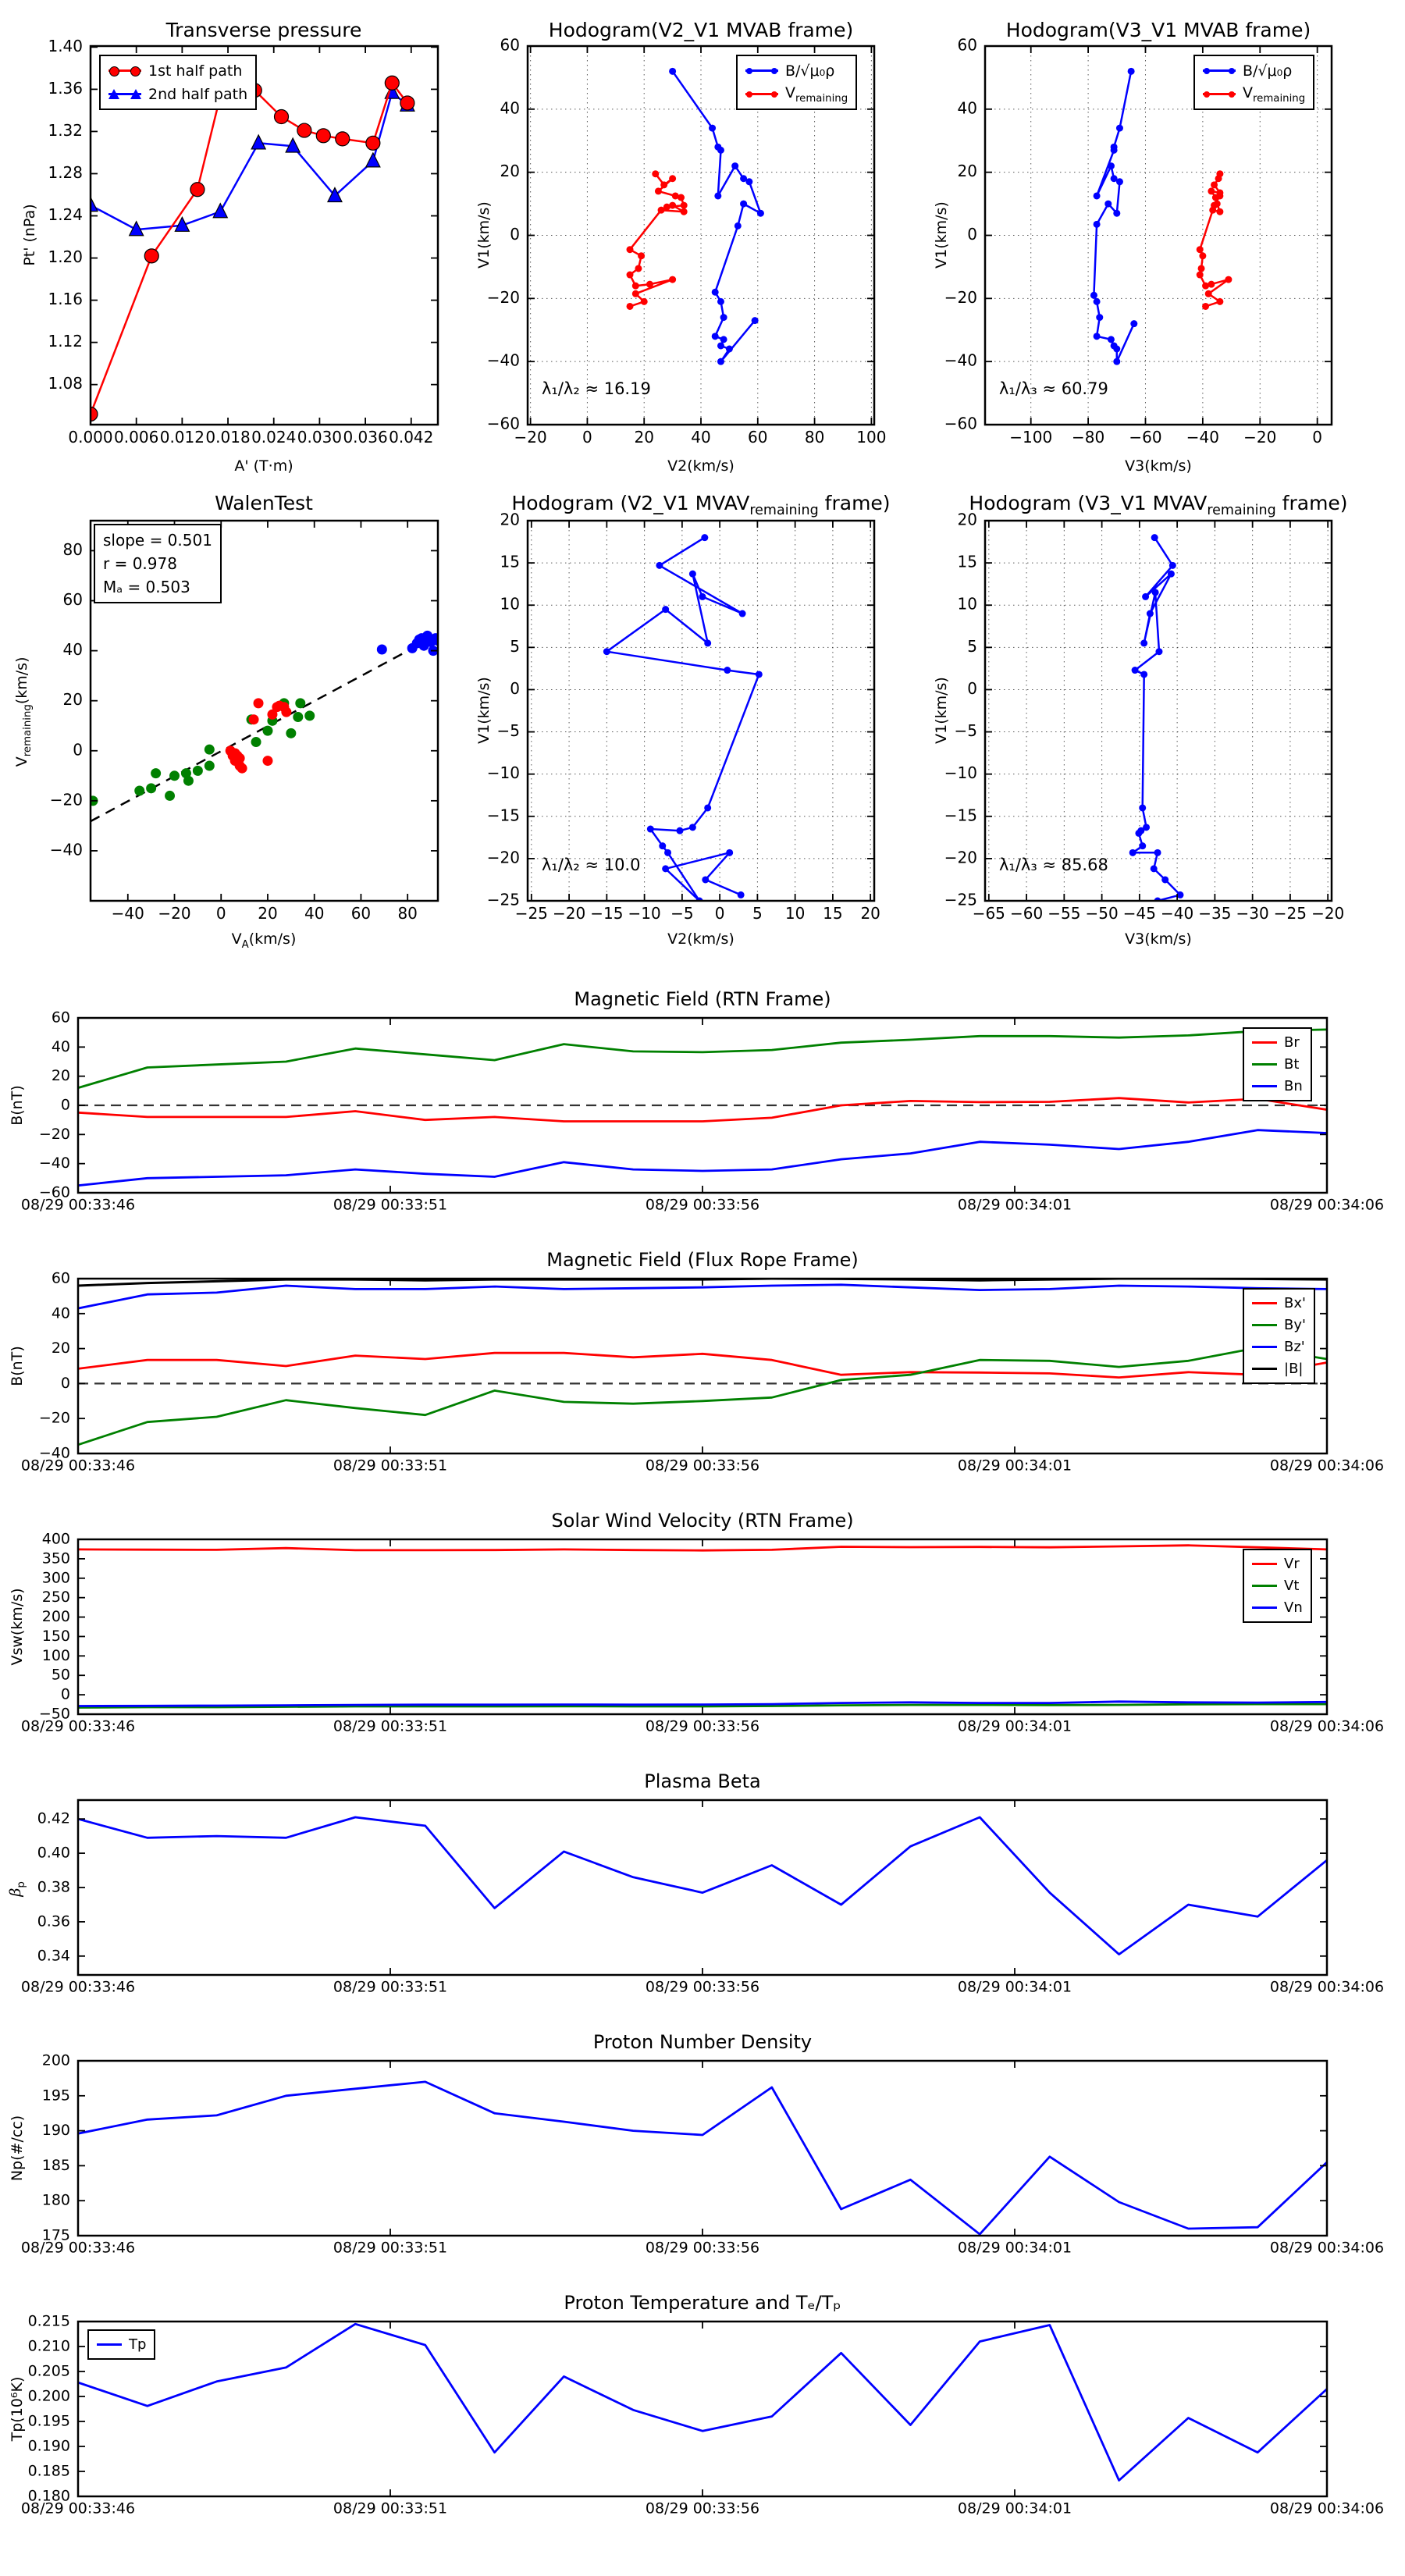  What do you see at coordinates (56, 2130) in the screenshot?
I see `y-tick-label: 190` at bounding box center [56, 2130].